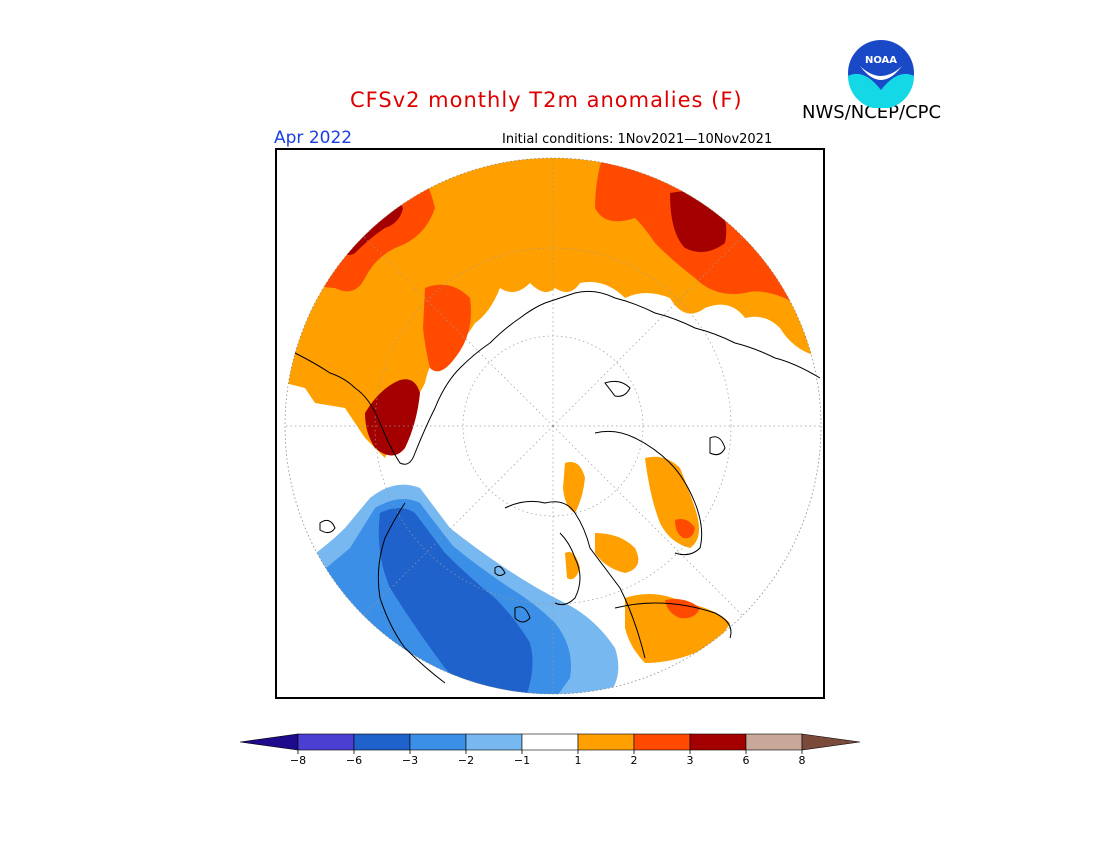 Image resolution: width=1100 pixels, height=850 pixels. I want to click on colorbar-box-p1-to-p2, so click(606, 742).